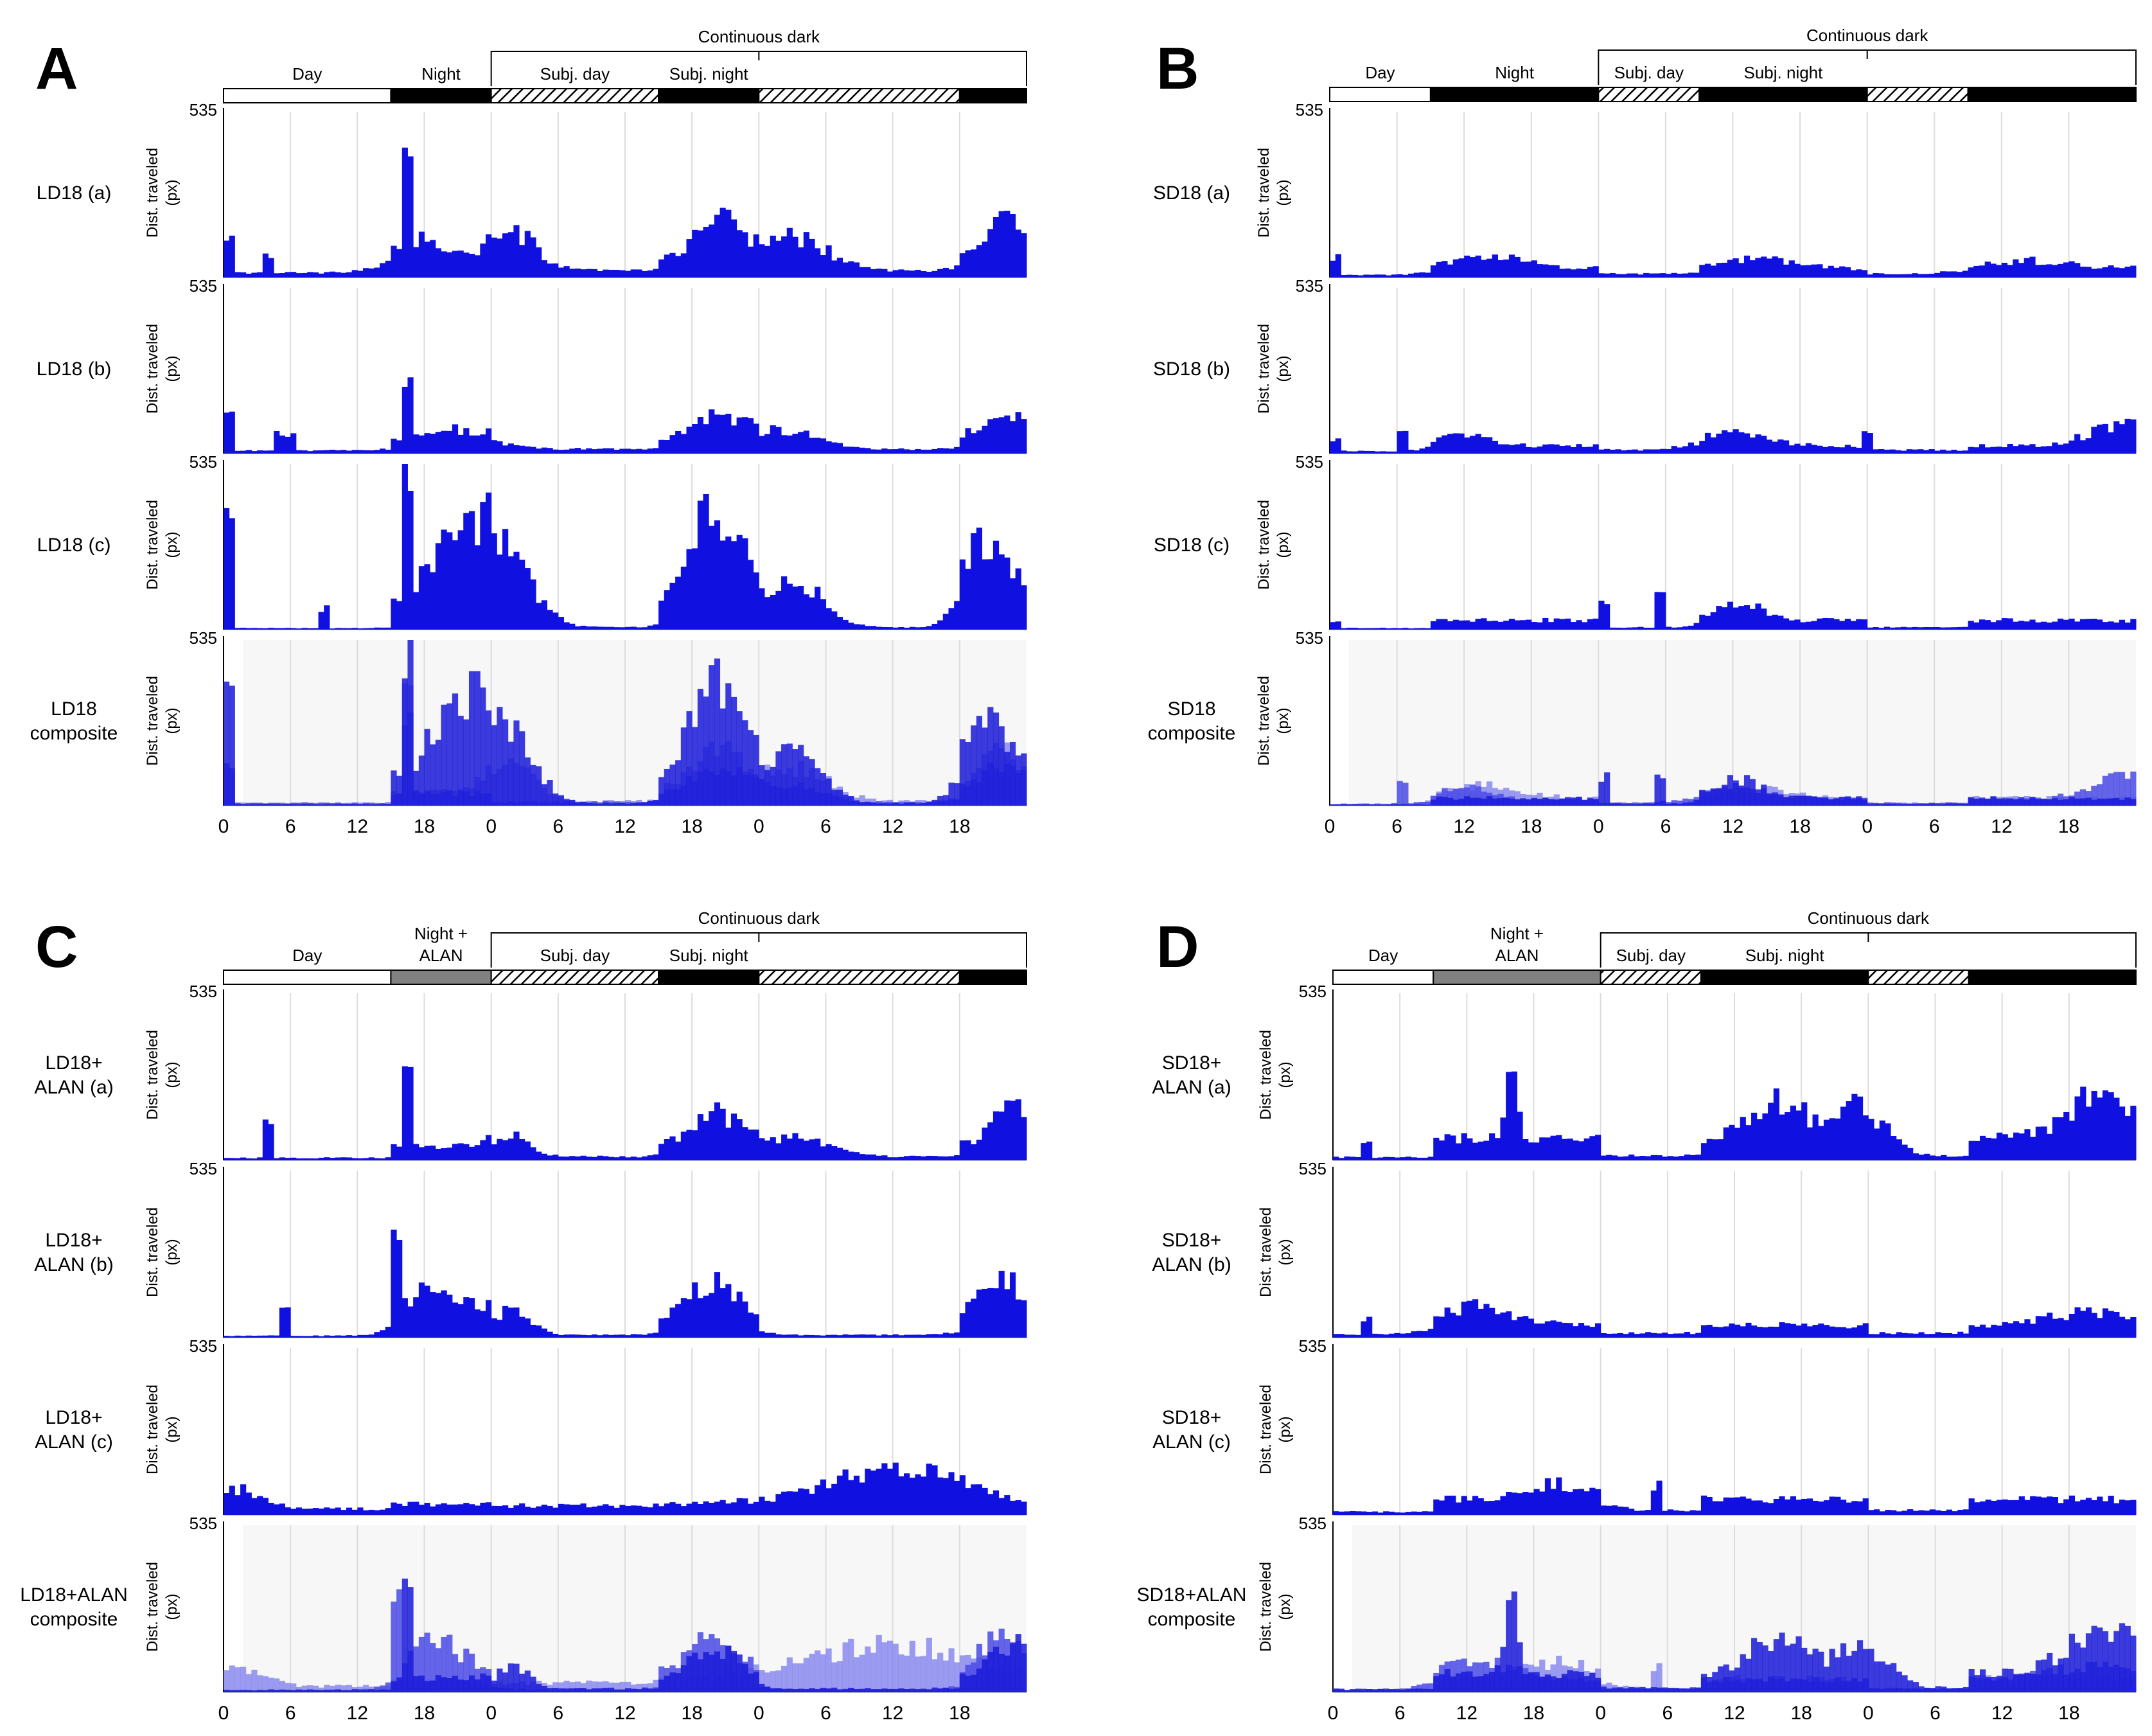 The width and height of the screenshot is (2152, 1736). I want to click on series-c, so click(625, 723).